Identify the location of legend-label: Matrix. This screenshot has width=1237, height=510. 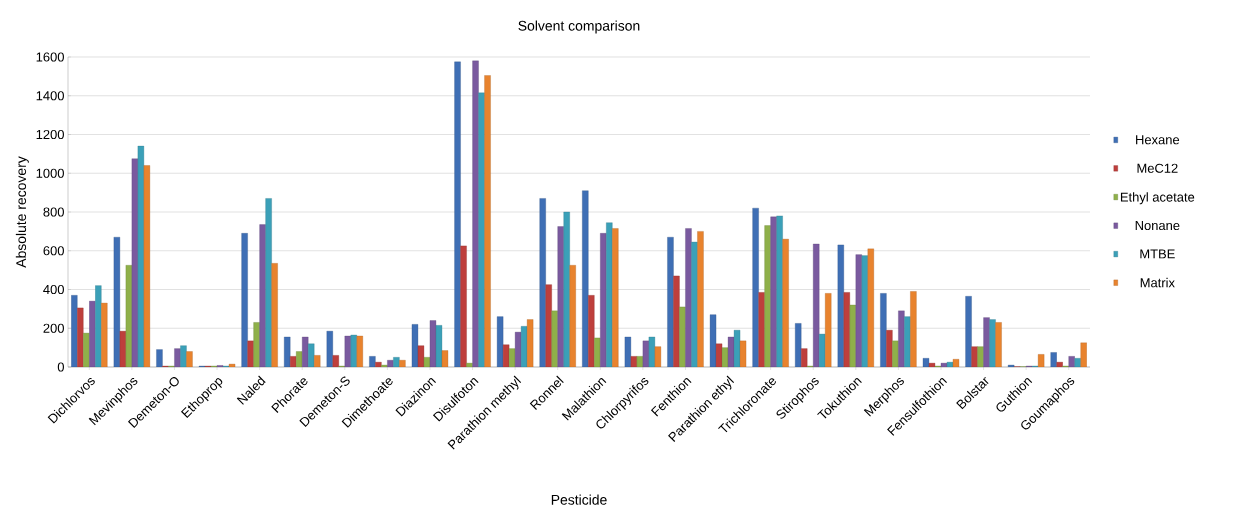
(1157, 282).